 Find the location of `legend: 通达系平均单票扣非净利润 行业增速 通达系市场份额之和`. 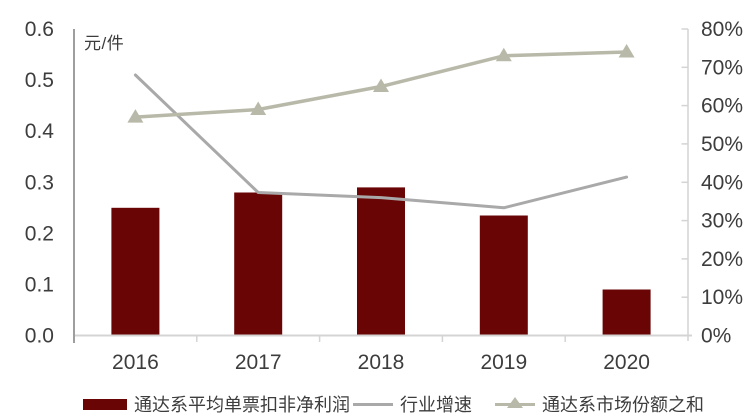

legend: 通达系平均单票扣非净利润 行业增速 通达系市场份额之和 is located at coordinates (375, 404).